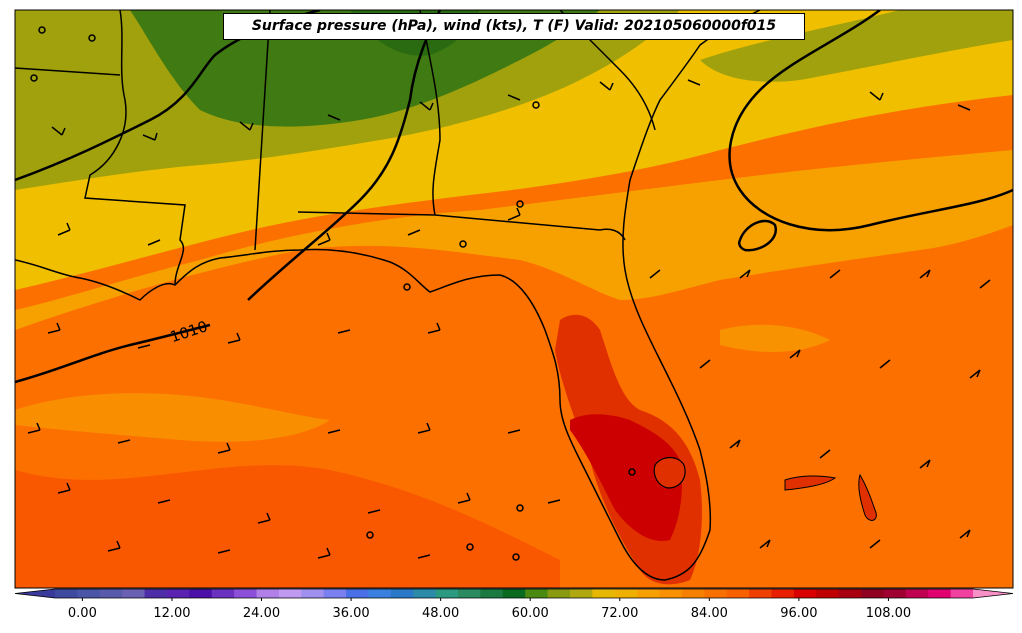 This screenshot has width=1022, height=633. Describe the element at coordinates (82, 613) in the screenshot. I see `colorbar-tick-label: 0.00` at that location.